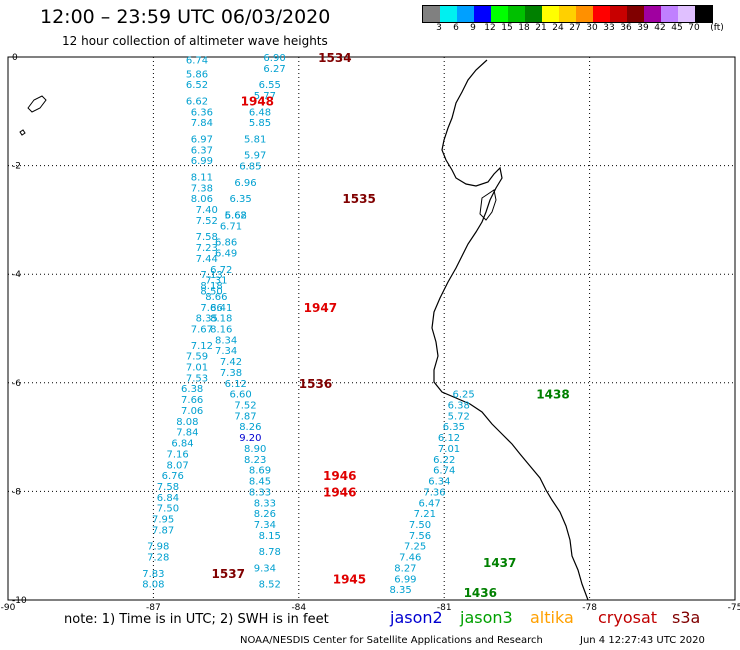 This screenshot has height=650, width=740. Describe the element at coordinates (221, 308) in the screenshot. I see `wave-height-value: 8.41` at that location.